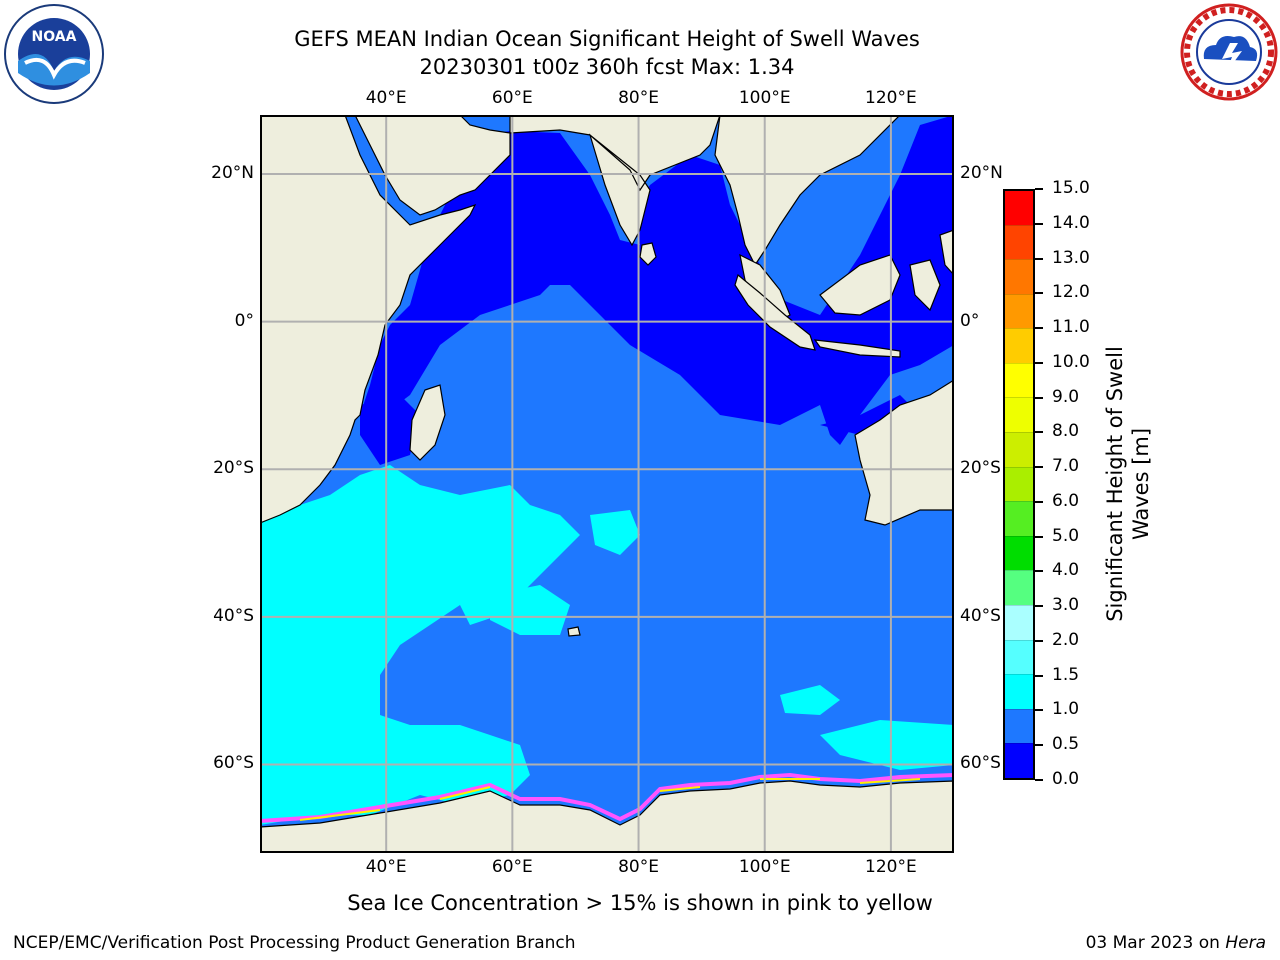  What do you see at coordinates (1071, 361) in the screenshot?
I see `colorbar-tick-label: 10.0` at bounding box center [1071, 361].